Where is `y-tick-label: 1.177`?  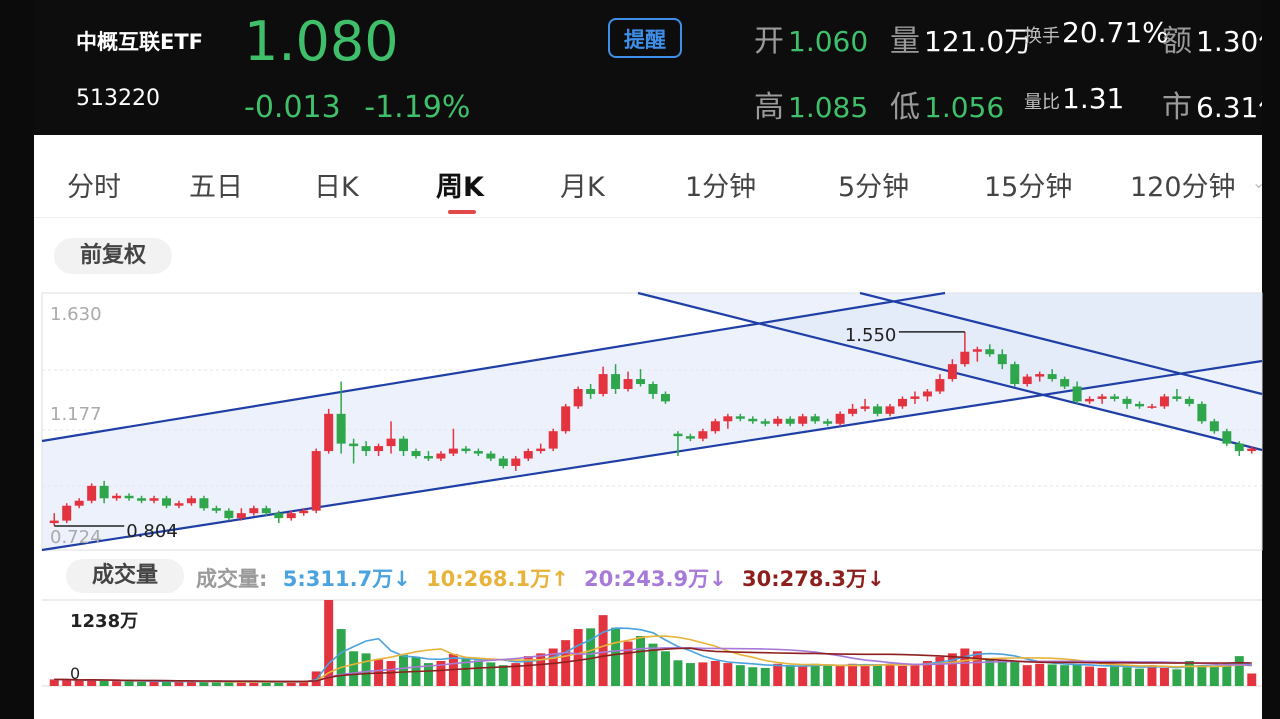
y-tick-label: 1.177 is located at coordinates (76, 414).